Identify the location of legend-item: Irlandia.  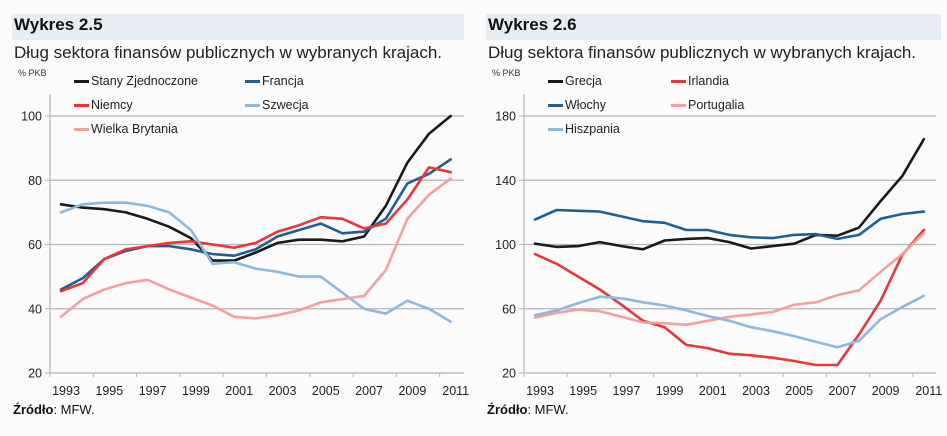
(700, 81).